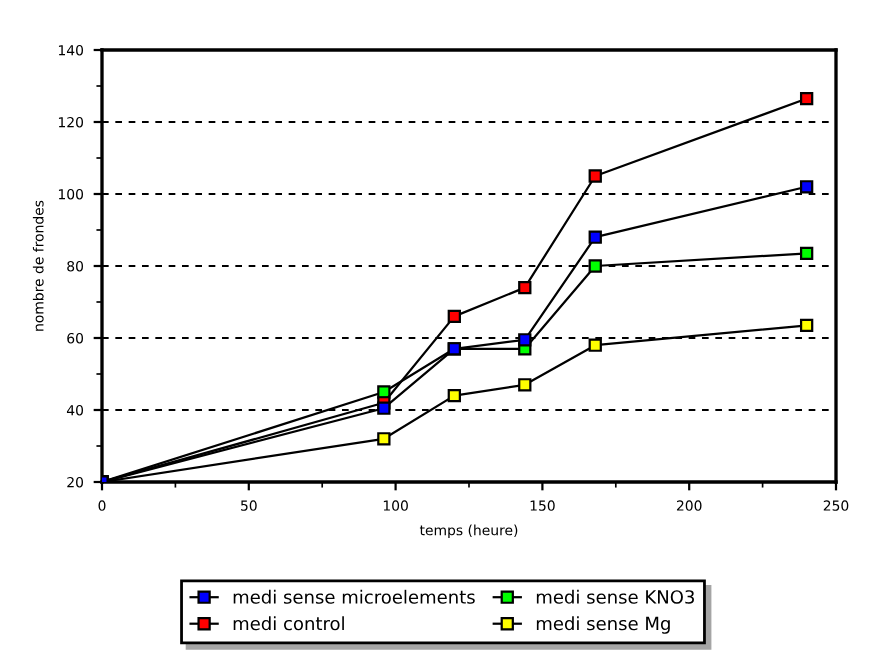 This screenshot has width=886, height=672. I want to click on legend-label: medi sense KNO3, so click(615, 596).